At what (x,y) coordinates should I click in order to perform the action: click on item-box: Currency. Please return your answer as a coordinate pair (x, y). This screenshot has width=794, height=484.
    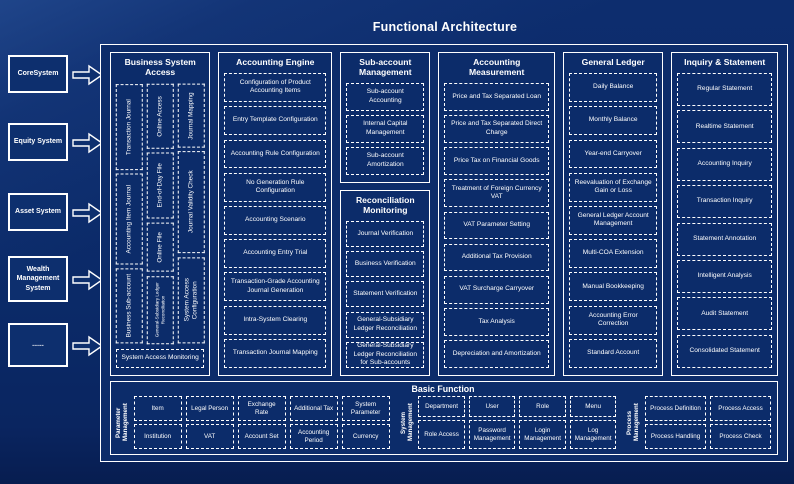
    Looking at the image, I should click on (365, 436).